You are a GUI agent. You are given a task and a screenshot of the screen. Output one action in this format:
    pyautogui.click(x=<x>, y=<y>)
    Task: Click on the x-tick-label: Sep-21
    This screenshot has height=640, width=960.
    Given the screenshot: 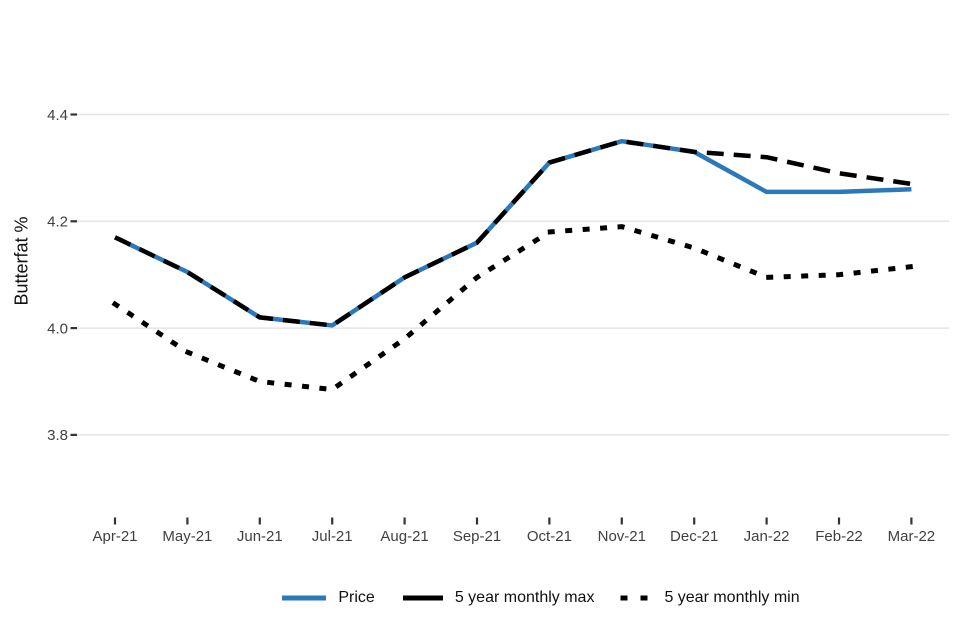 What is the action you would take?
    pyautogui.click(x=477, y=536)
    